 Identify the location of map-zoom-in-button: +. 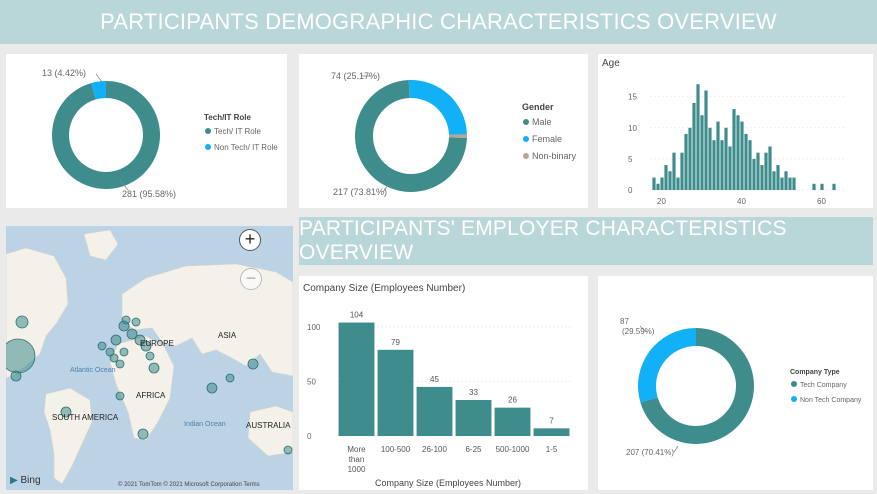
(250, 240).